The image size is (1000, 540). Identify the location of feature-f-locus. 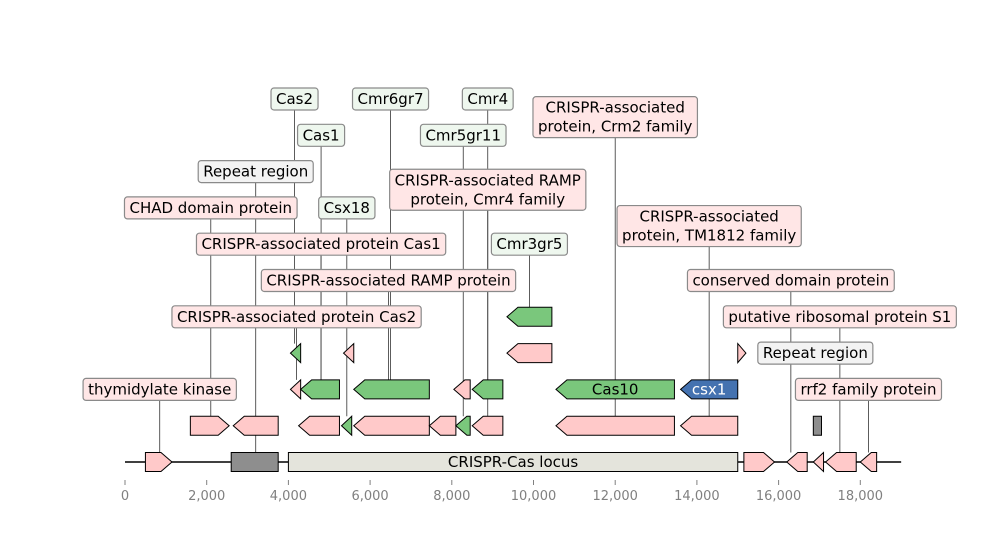
(513, 462).